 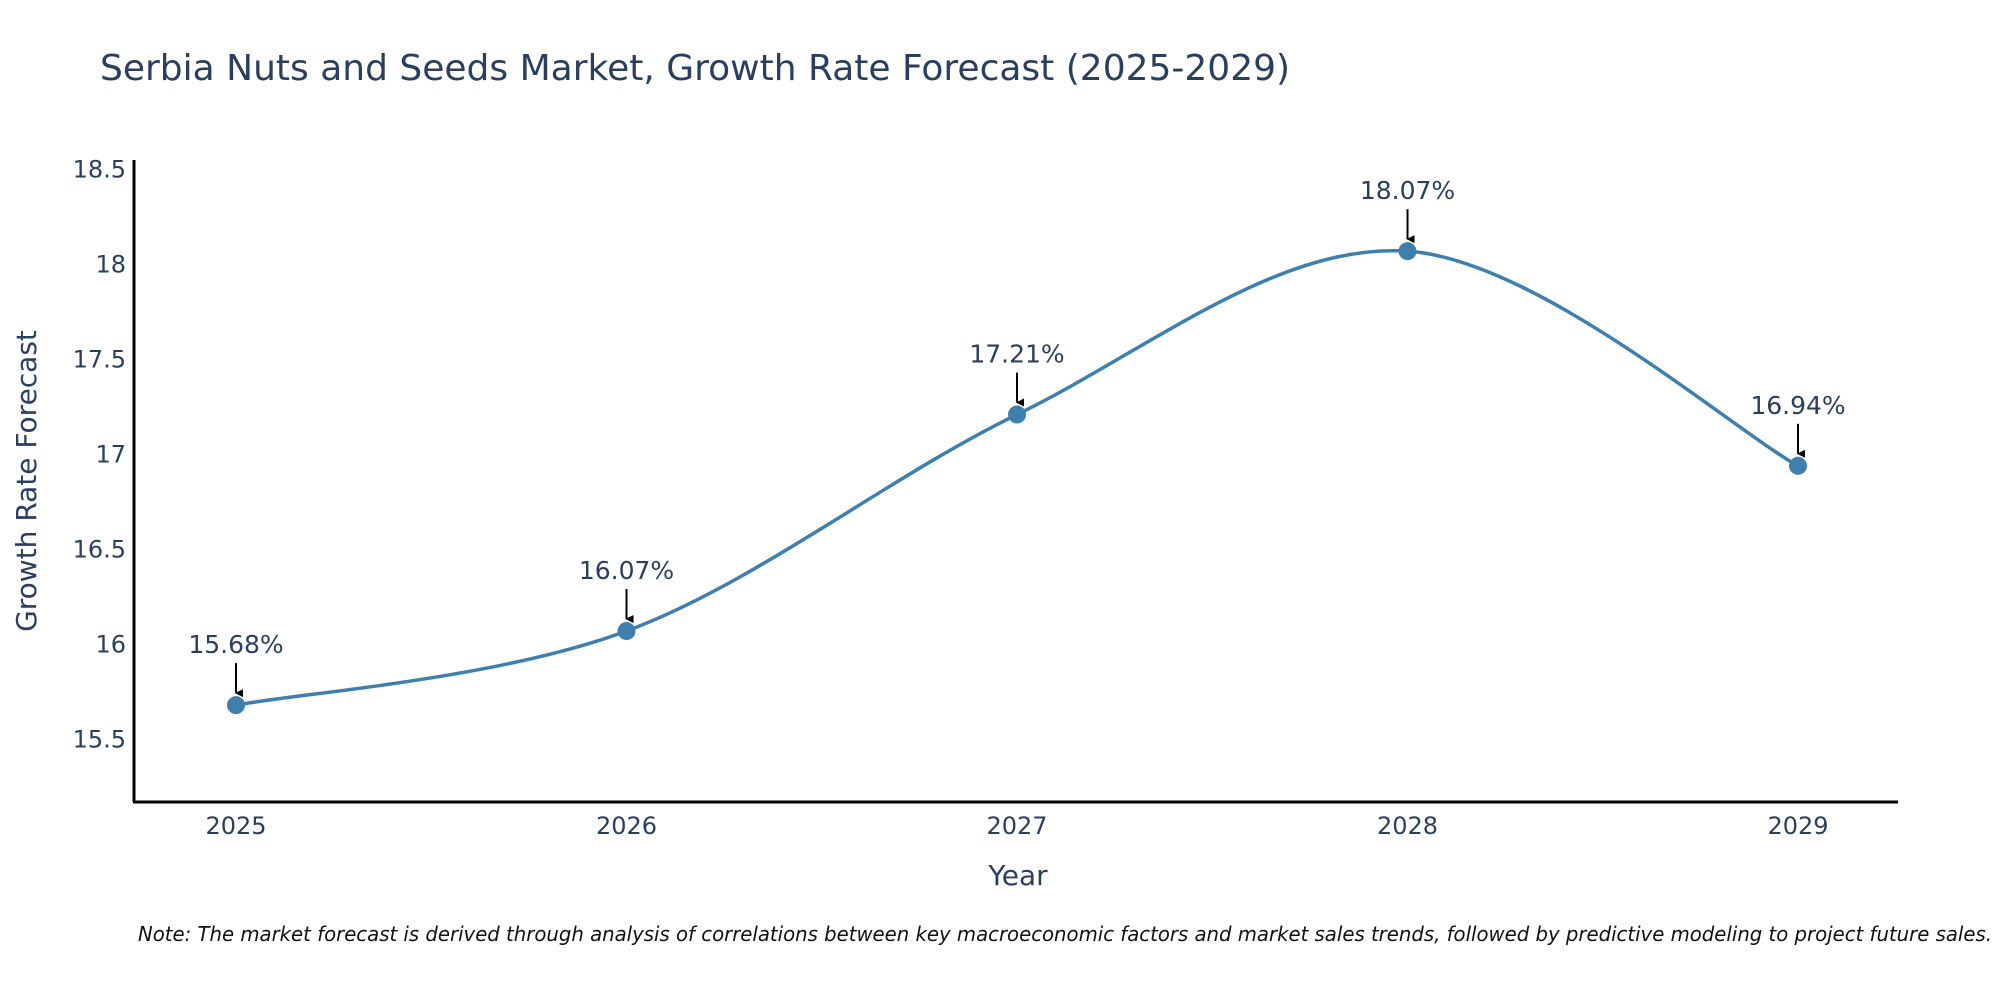 What do you see at coordinates (99, 739) in the screenshot?
I see `y-tick-label: 15.5` at bounding box center [99, 739].